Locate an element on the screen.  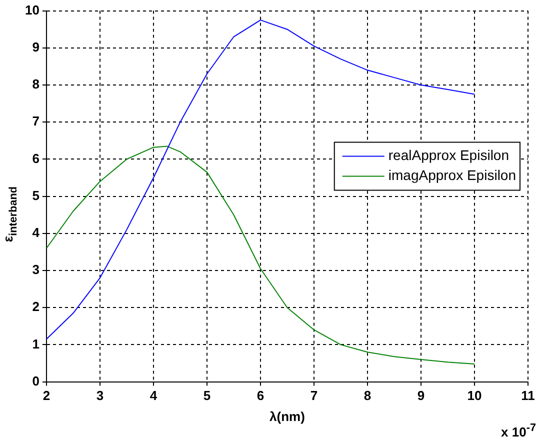
x-tick-label: 2 is located at coordinates (46, 396).